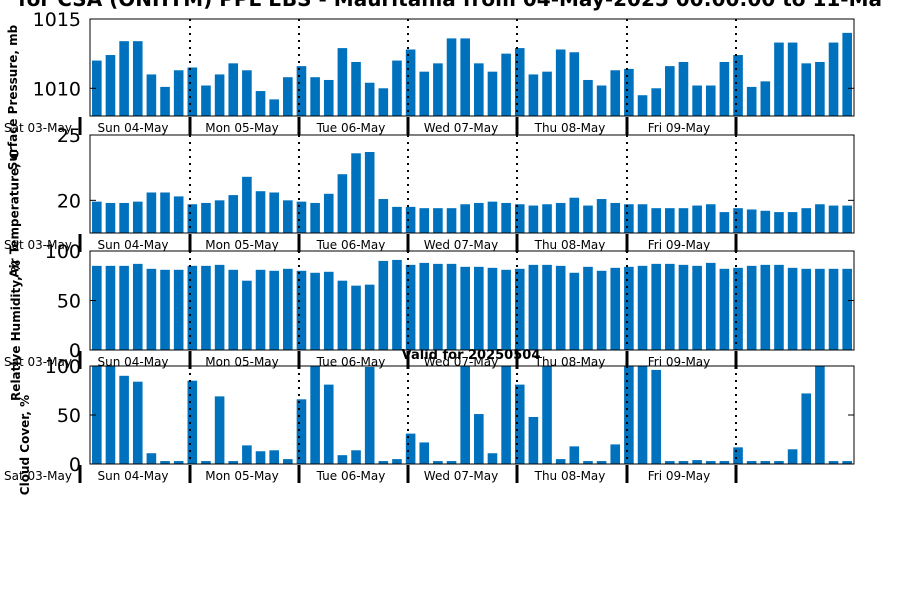 The image size is (900, 600). I want to click on day-label: Mon 05-May, so click(242, 128).